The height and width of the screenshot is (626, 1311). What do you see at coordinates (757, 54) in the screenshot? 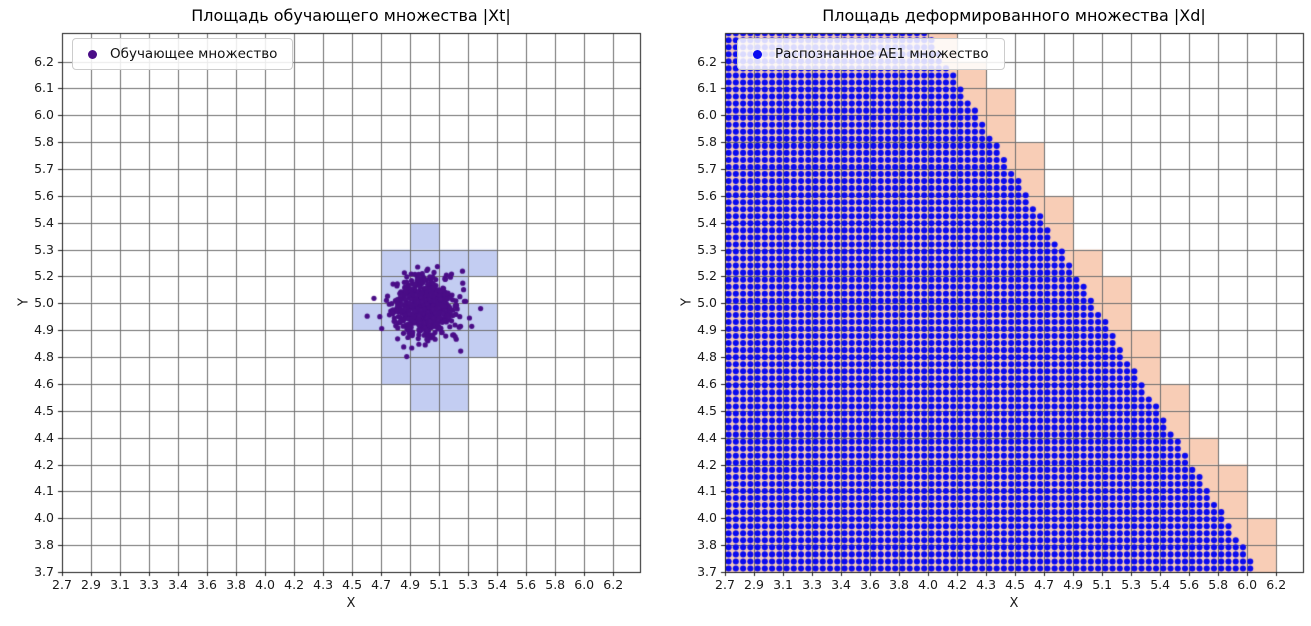
I see `recognized-set-marker-icon` at bounding box center [757, 54].